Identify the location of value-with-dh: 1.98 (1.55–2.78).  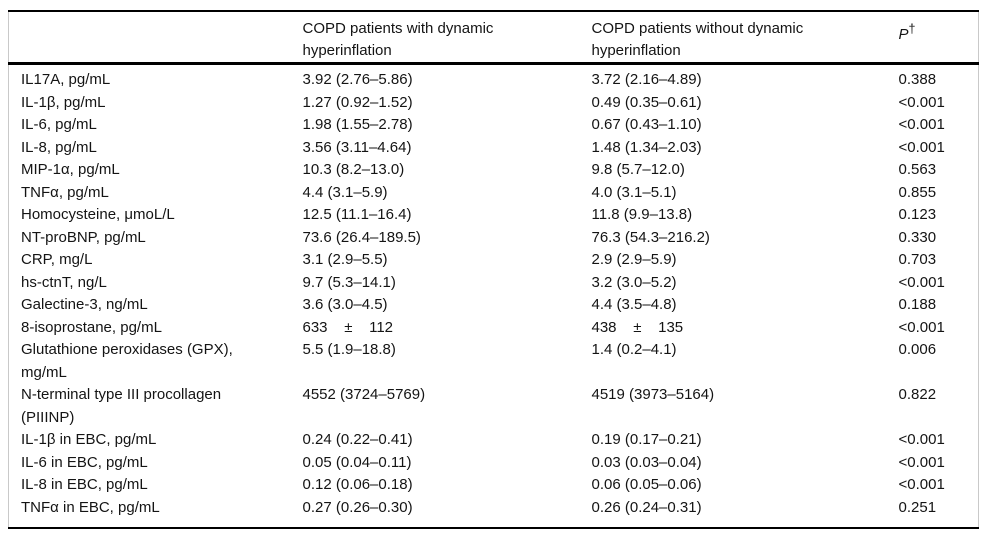
(357, 124).